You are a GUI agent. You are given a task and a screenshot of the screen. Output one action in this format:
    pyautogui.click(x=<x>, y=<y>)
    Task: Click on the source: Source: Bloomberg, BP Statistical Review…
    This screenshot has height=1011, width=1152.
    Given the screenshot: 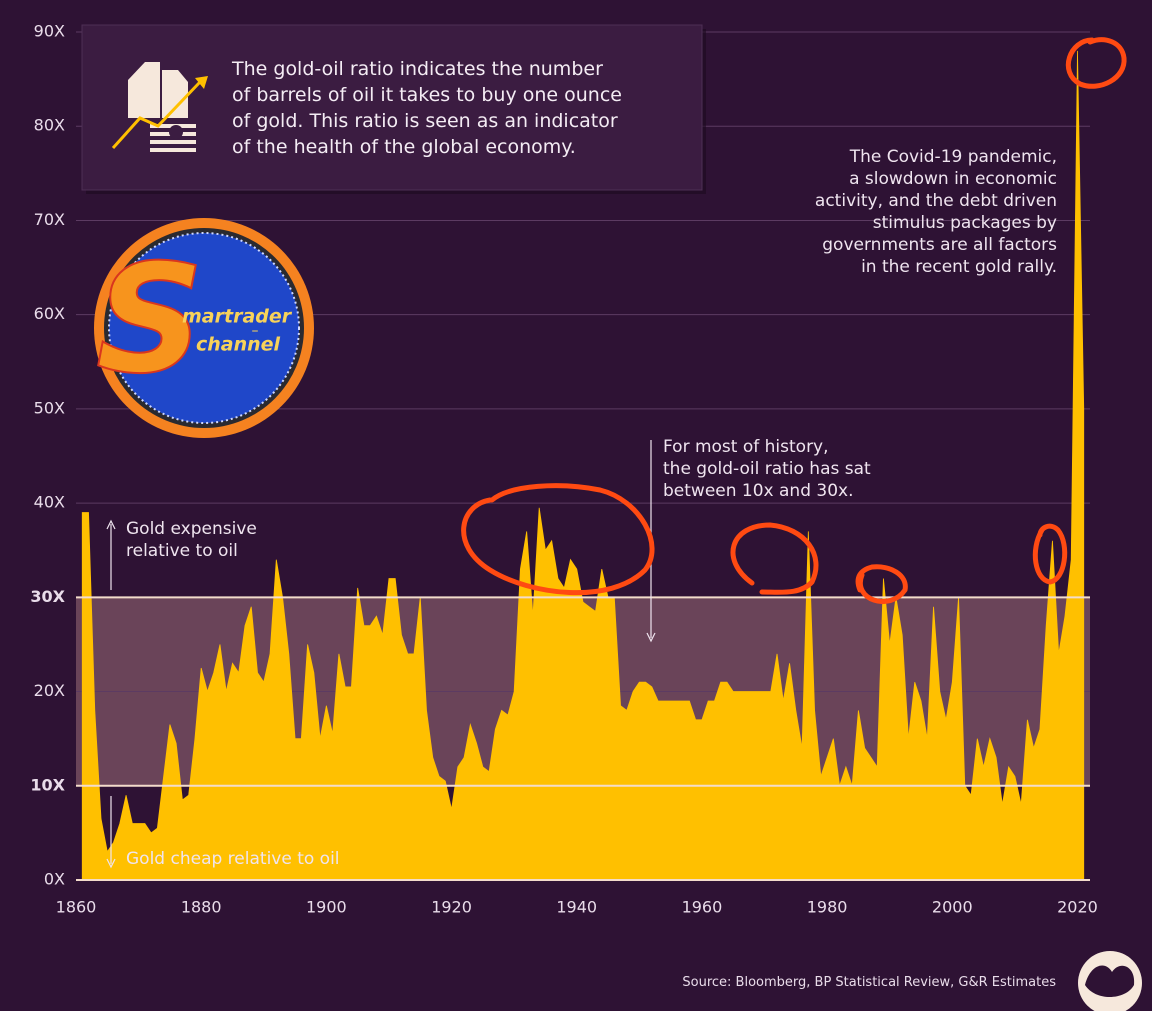 What is the action you would take?
    pyautogui.click(x=869, y=982)
    